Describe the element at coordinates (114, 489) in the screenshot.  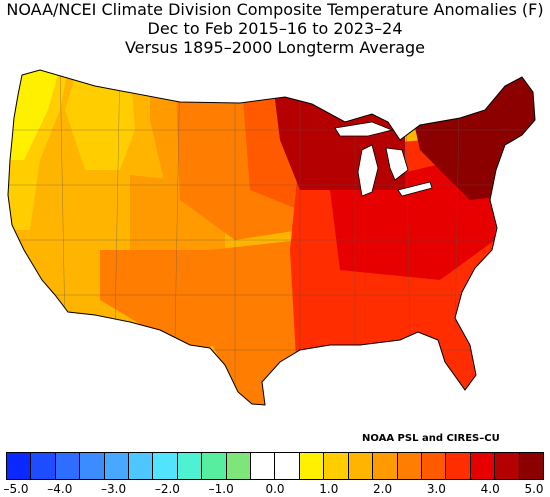
I see `colorbar-tick-label: –3.0` at that location.